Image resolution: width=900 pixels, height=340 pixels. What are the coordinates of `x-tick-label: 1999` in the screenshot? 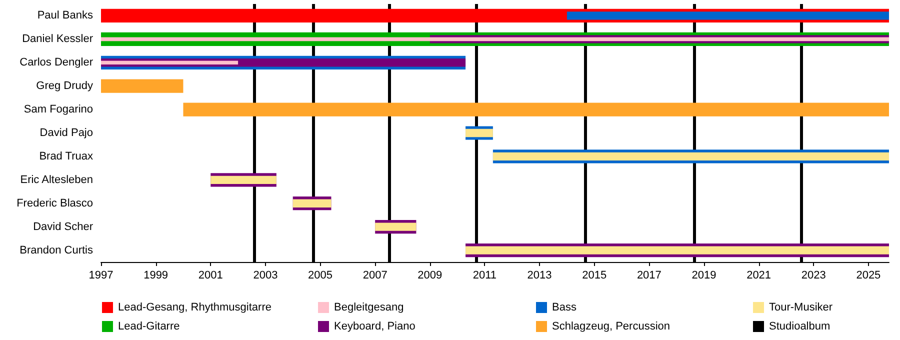 It's located at (156, 276).